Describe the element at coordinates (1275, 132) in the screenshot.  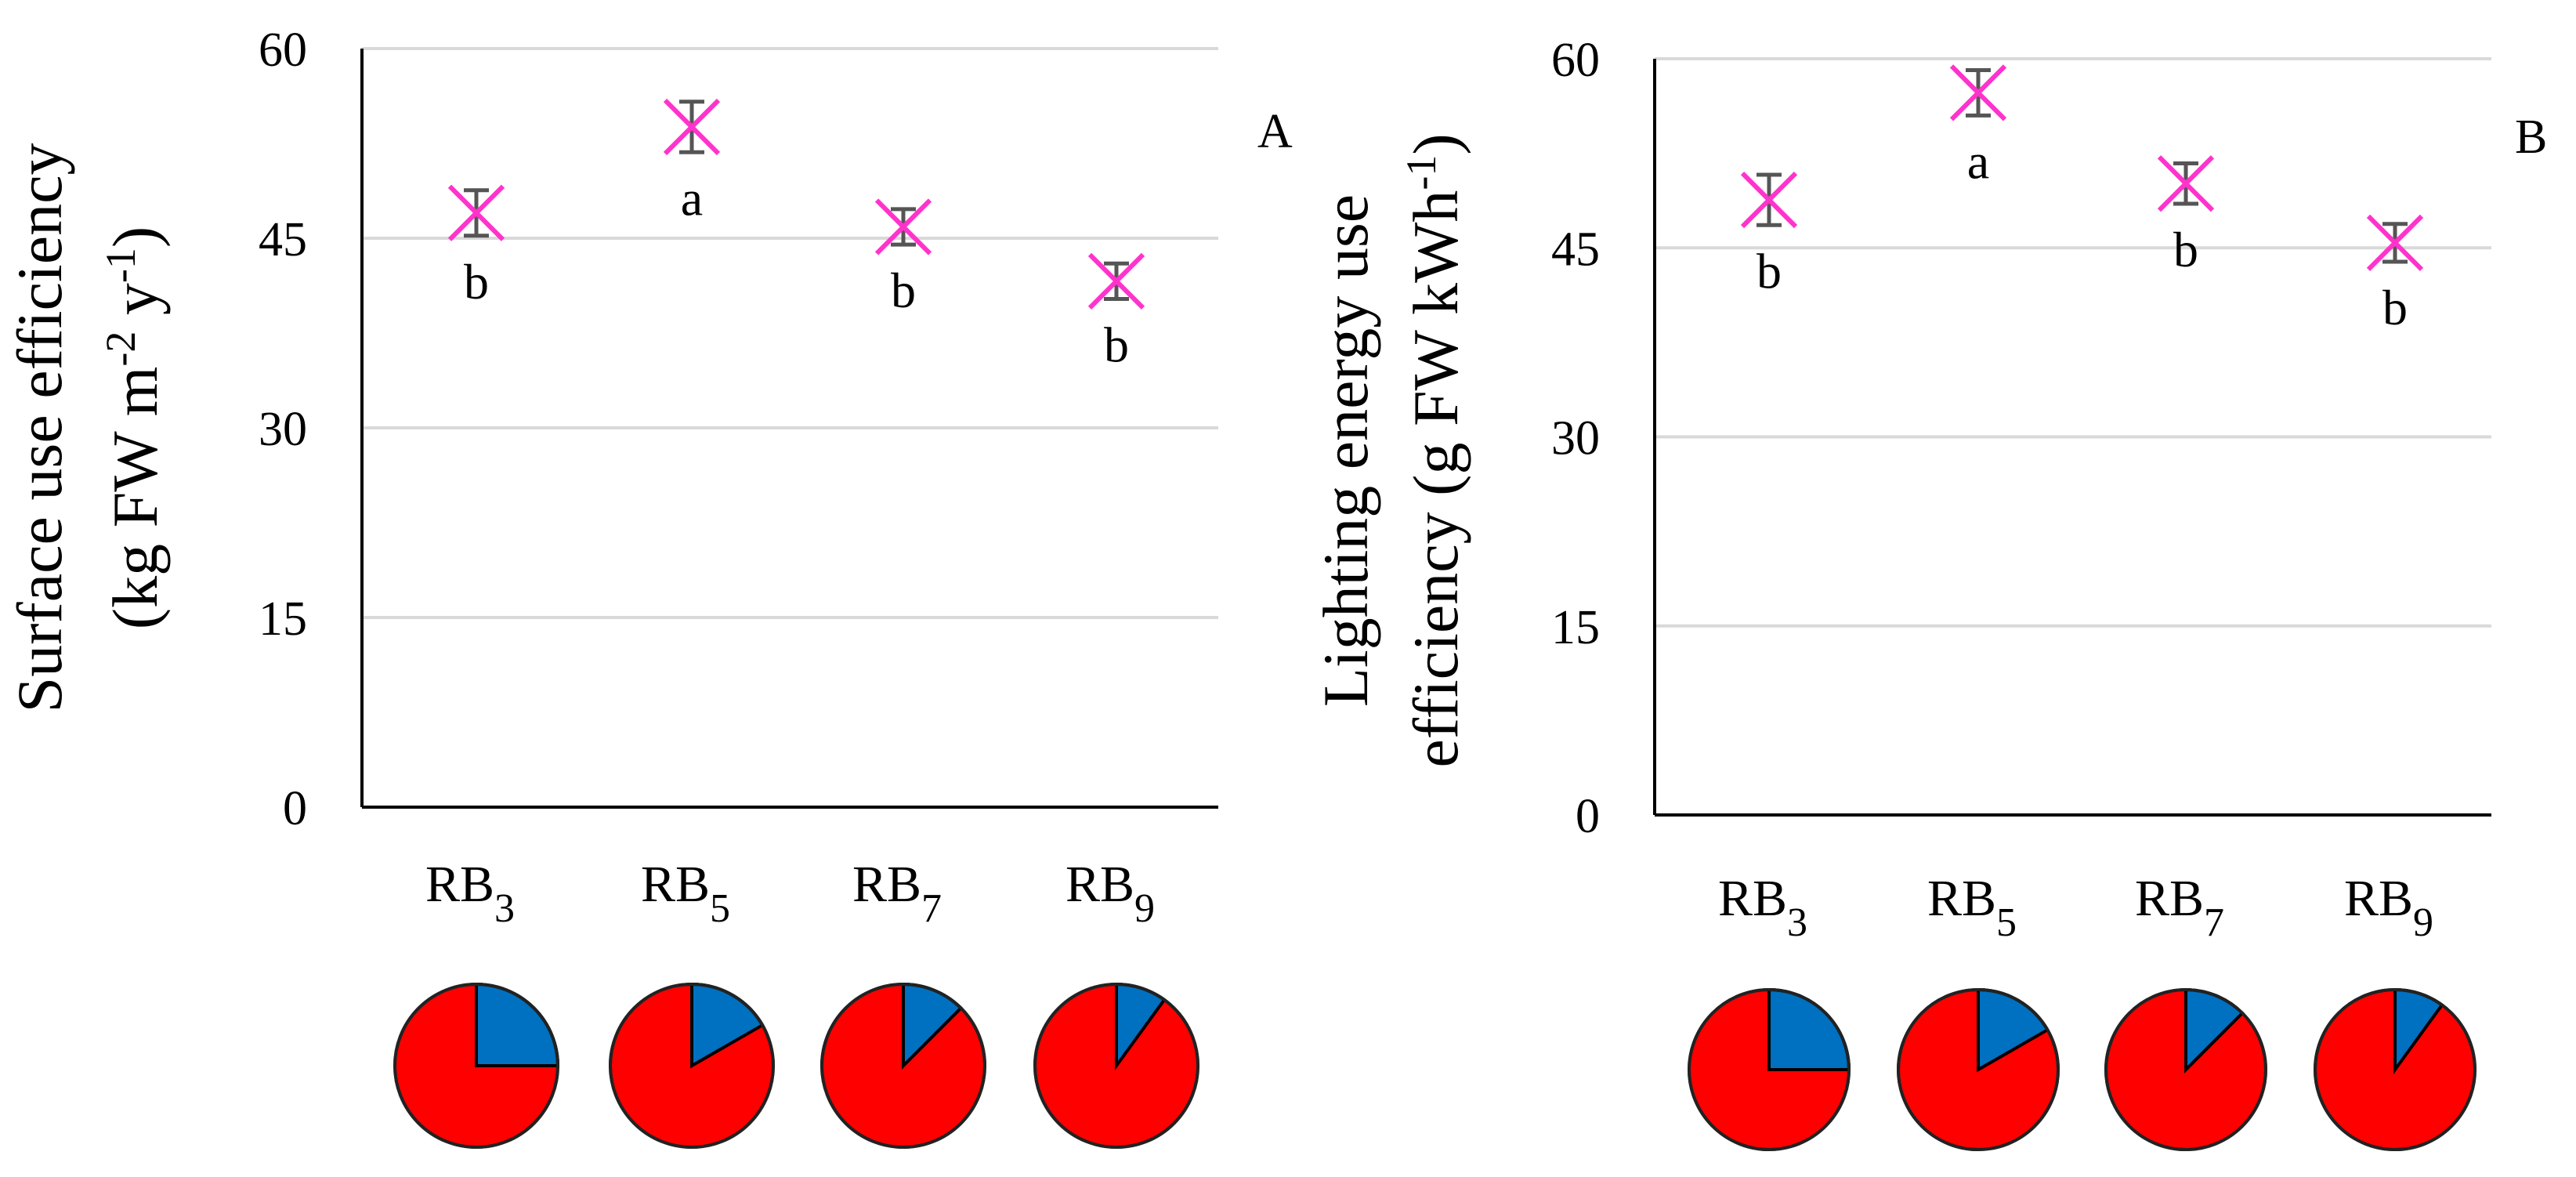
I see `panel-label: A` at that location.